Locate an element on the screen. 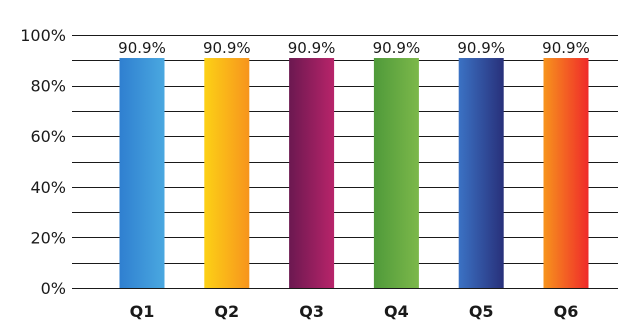 The image size is (642, 322). y-tick-label: 100% is located at coordinates (43, 35).